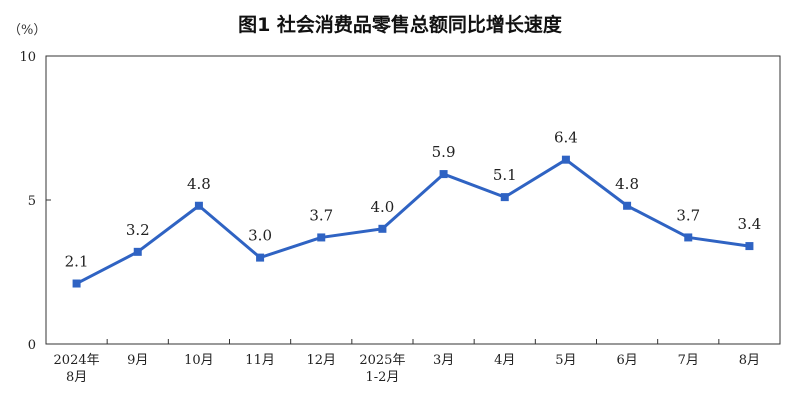  Describe the element at coordinates (77, 360) in the screenshot. I see `x-tick-label-line: 2024年` at that location.